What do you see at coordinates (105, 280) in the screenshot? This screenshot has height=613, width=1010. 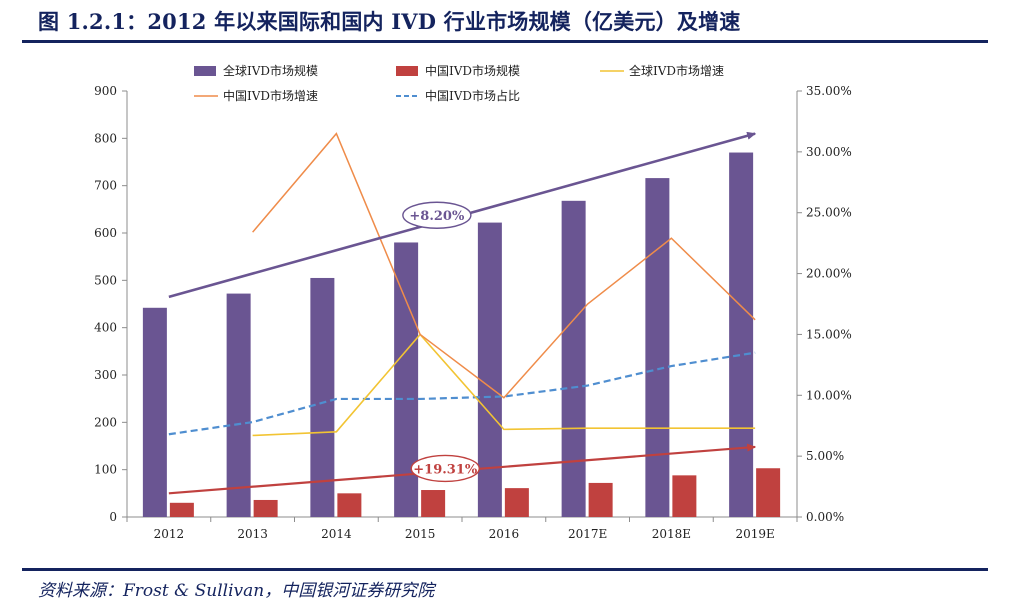 I see `left-tick-label: 500` at bounding box center [105, 280].